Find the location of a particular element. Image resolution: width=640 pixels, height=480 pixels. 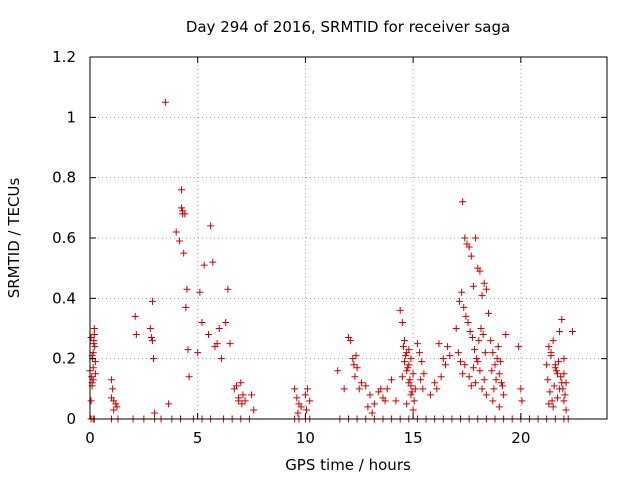

y-tick-label: 1 is located at coordinates (71, 117).